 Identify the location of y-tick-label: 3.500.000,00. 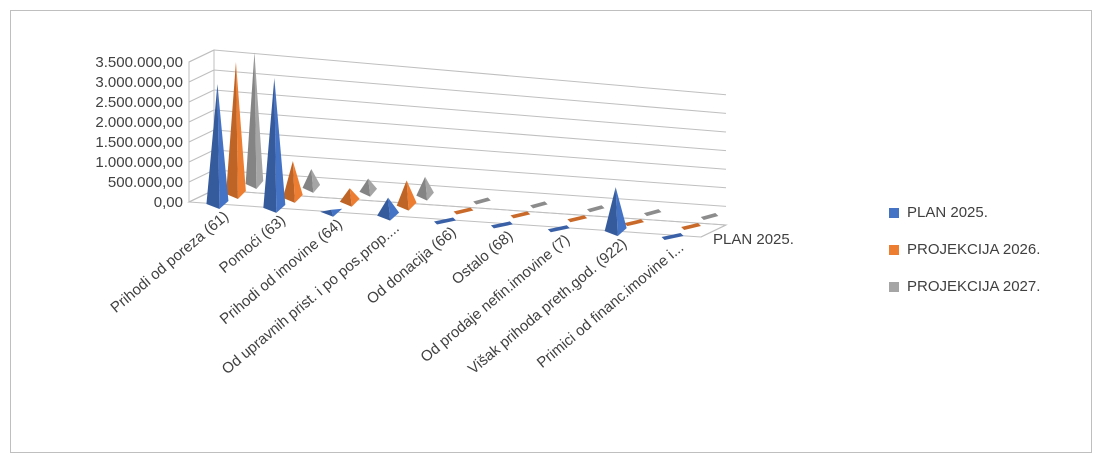
(139, 62).